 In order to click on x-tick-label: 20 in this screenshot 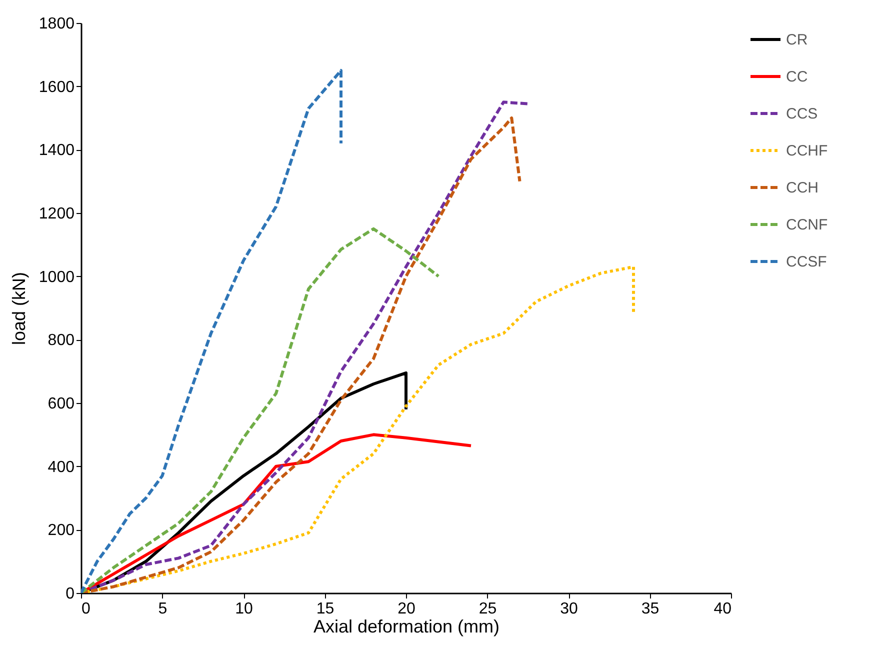, I will do `click(407, 609)`.